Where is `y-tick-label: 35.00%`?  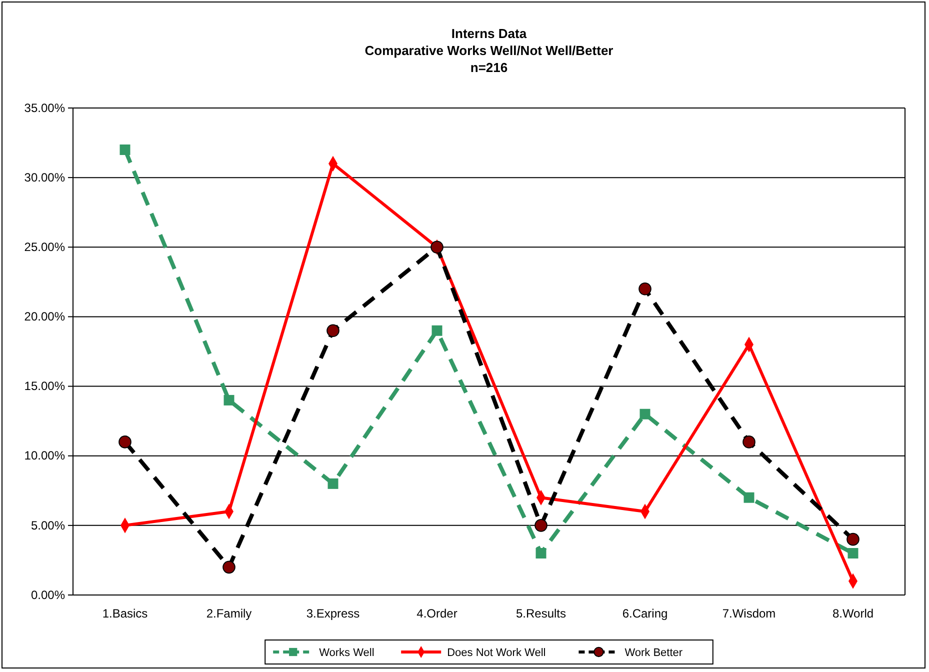
y-tick-label: 35.00% is located at coordinates (45, 107).